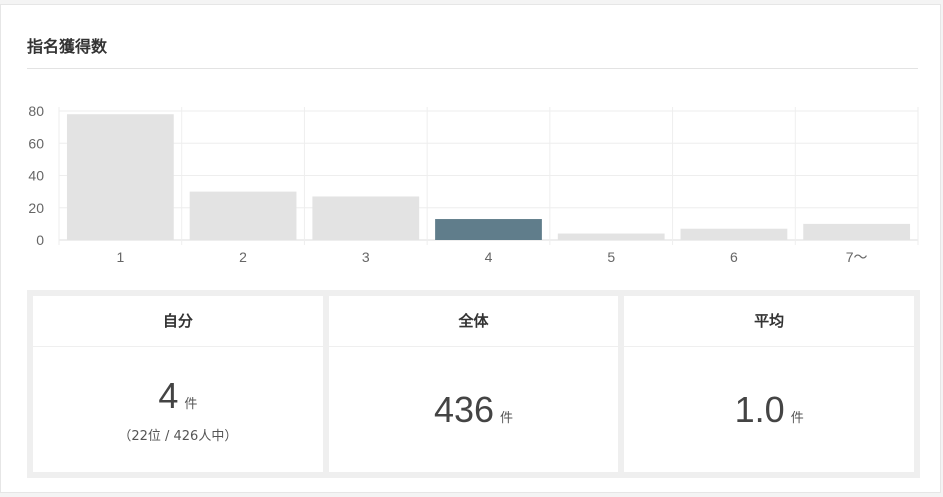 The image size is (943, 497). I want to click on stat-average-label: 平均, so click(769, 321).